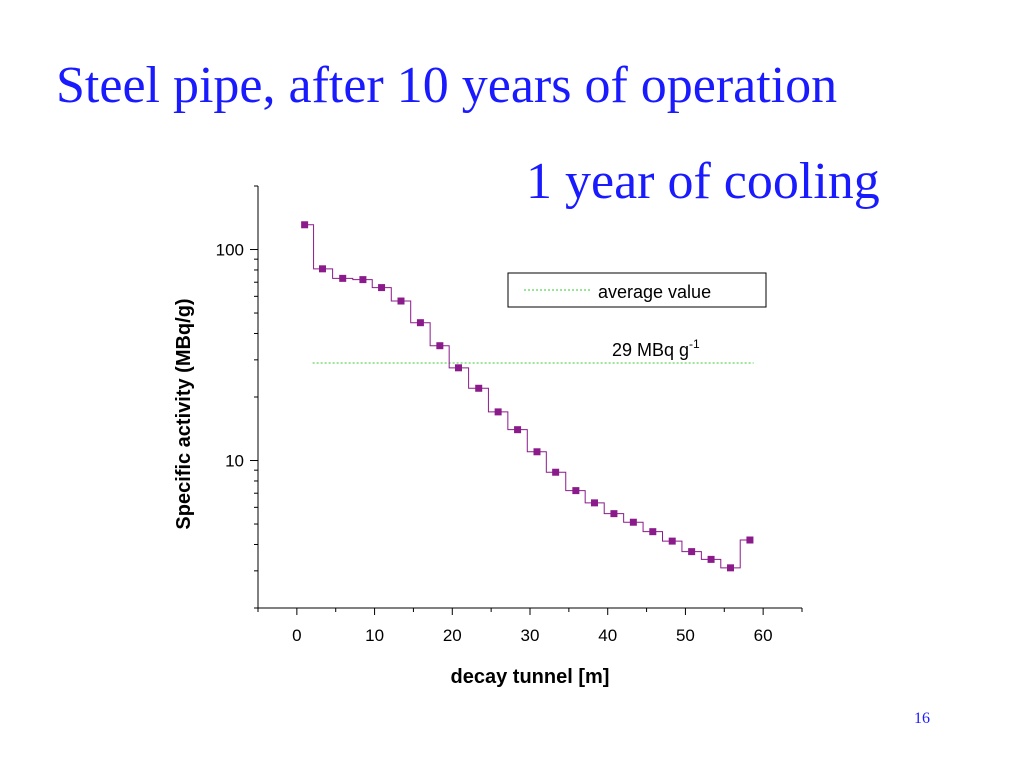 This screenshot has height=768, width=1024. What do you see at coordinates (763, 635) in the screenshot?
I see `x-tick-label: 60` at bounding box center [763, 635].